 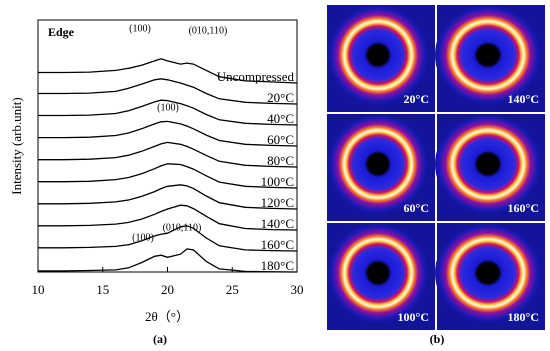 What do you see at coordinates (277, 265) in the screenshot?
I see `series-label: 180°C` at bounding box center [277, 265].